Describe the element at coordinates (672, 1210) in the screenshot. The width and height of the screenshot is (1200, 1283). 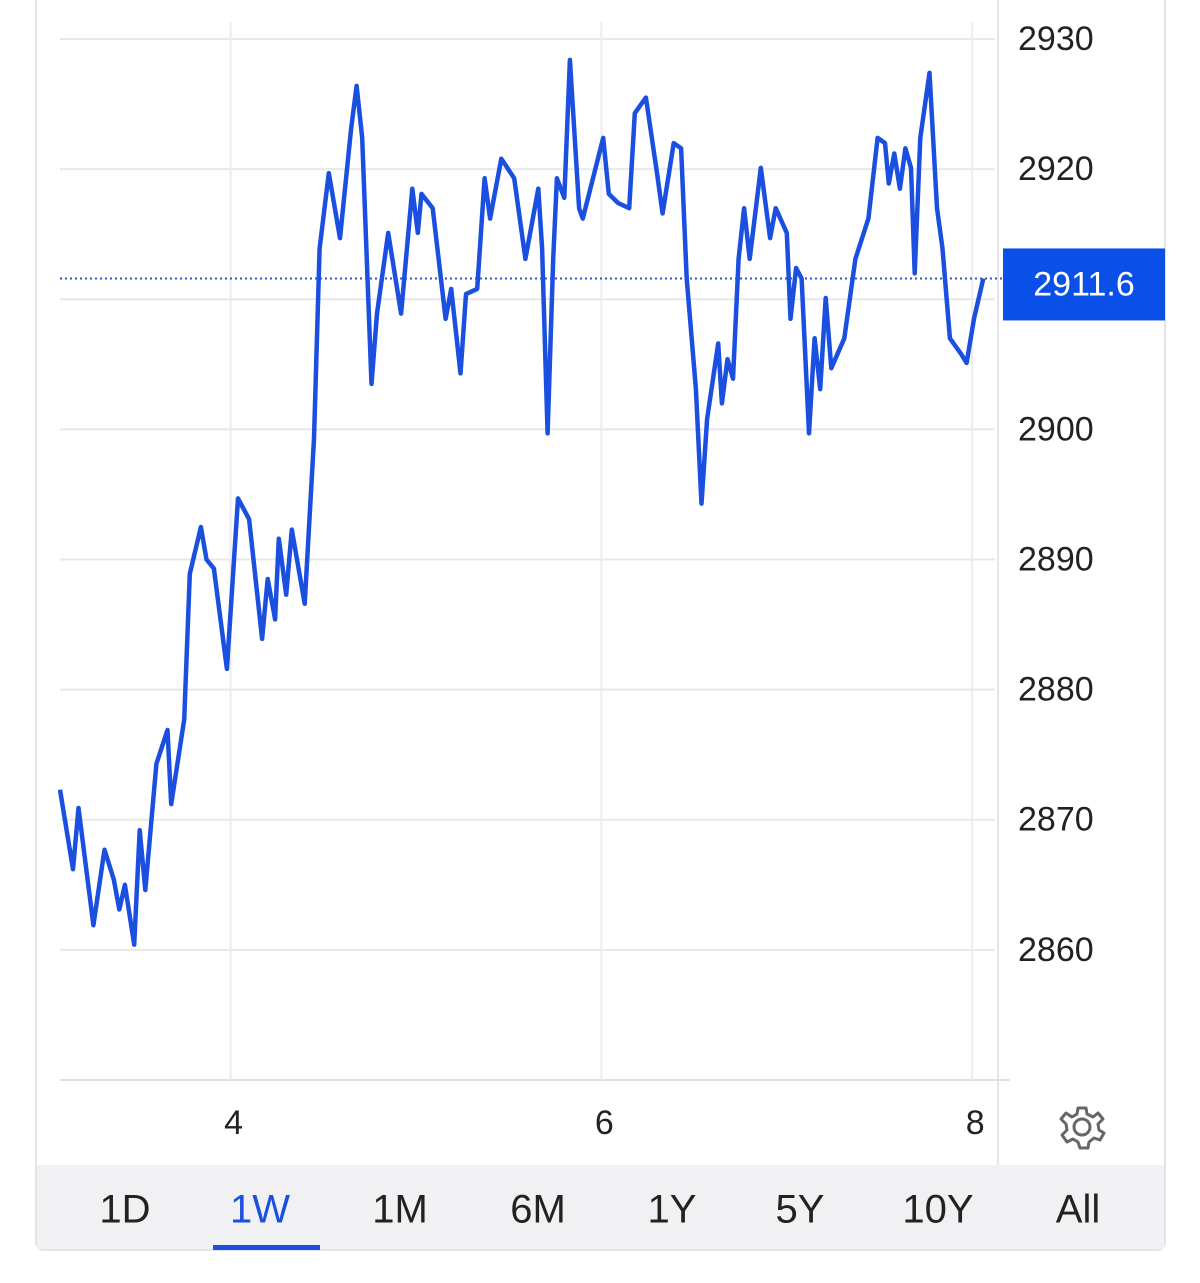
I see `range-tab: 1Y` at that location.